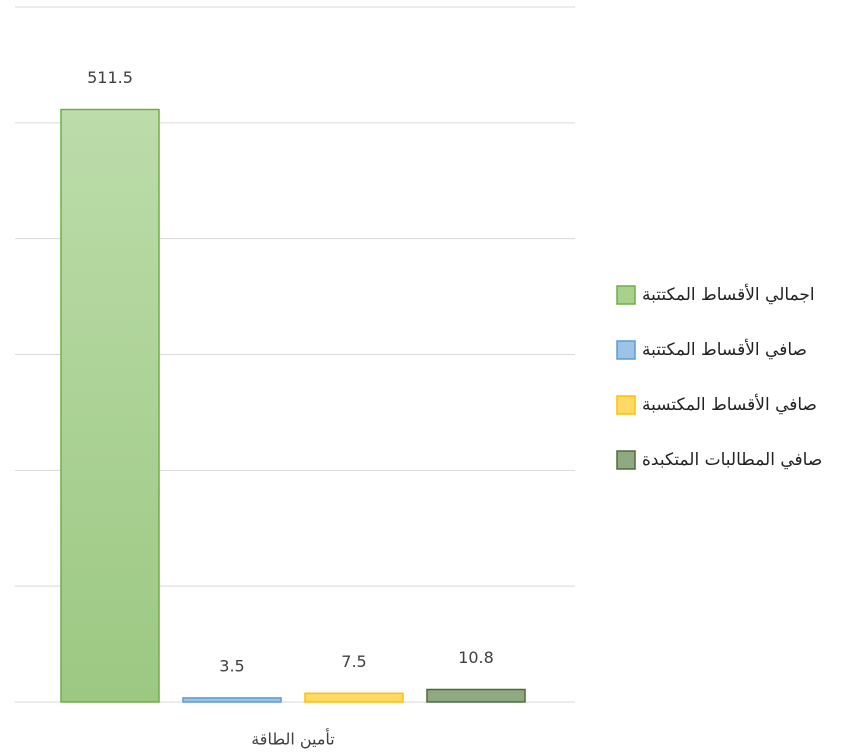  I want to click on legend-label: صافي المطالبات المتكبدة, so click(732, 460).